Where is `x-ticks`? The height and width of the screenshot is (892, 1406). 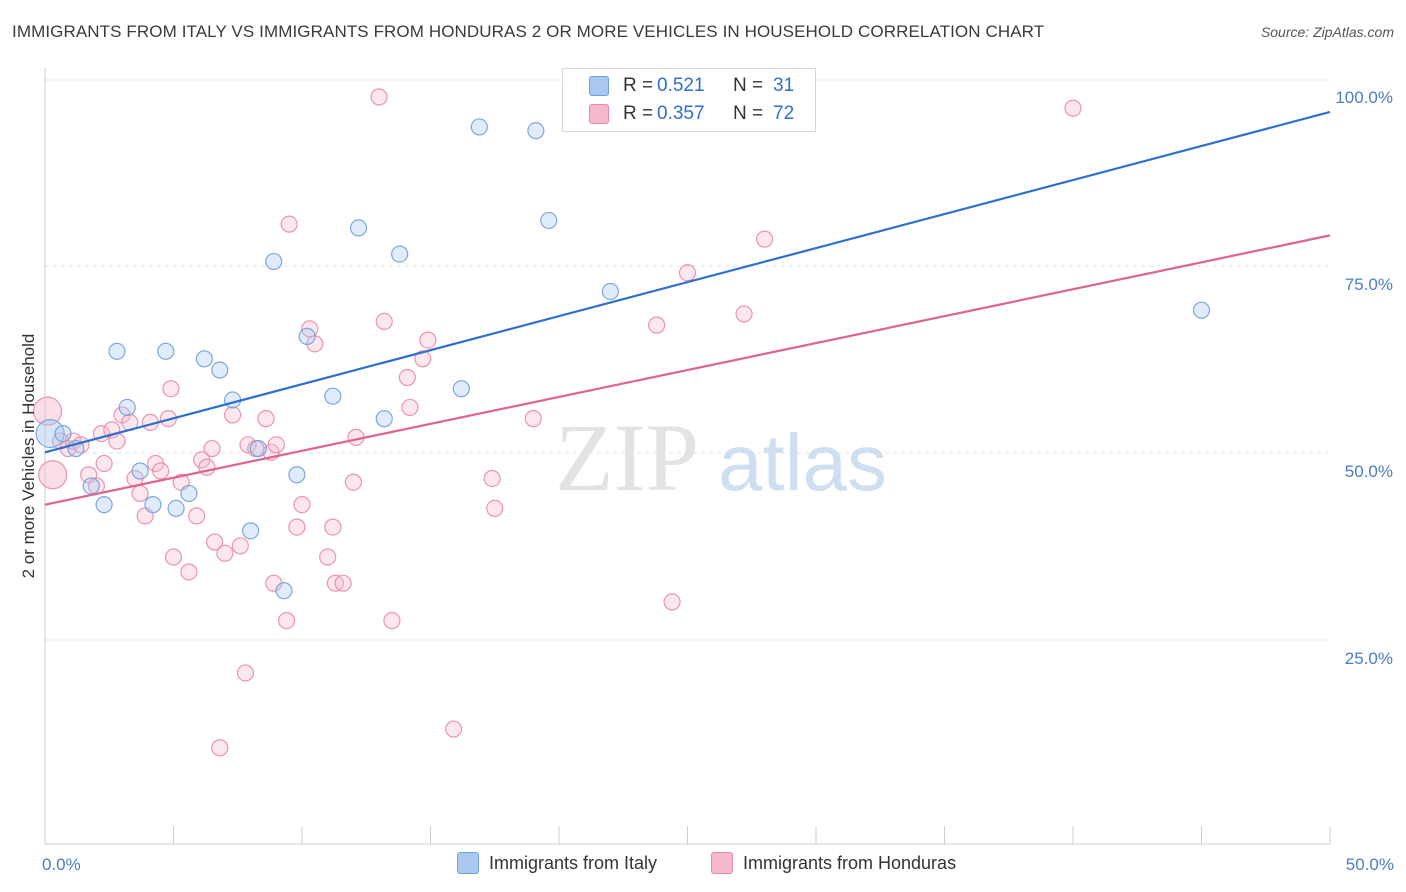
x-ticks is located at coordinates (687, 835).